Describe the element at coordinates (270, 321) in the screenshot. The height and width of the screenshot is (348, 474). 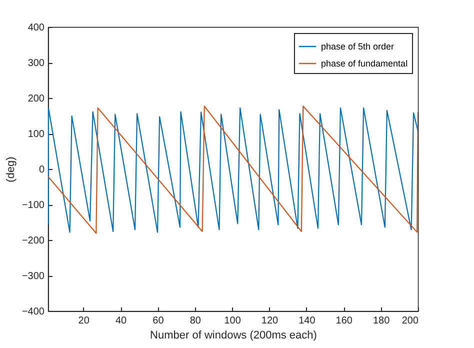
I see `x-tick-label: 120` at that location.